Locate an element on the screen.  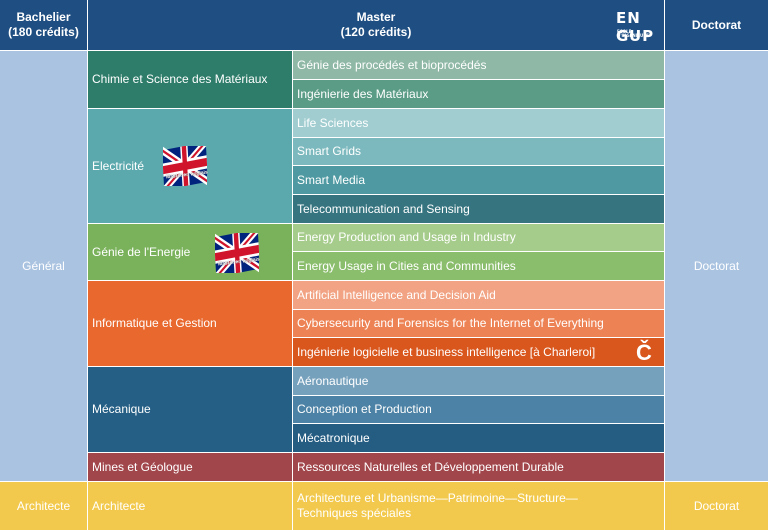
engineering-logo: EN G ECOLE D'INGENIEURS UP is located at coordinates (636, 27).